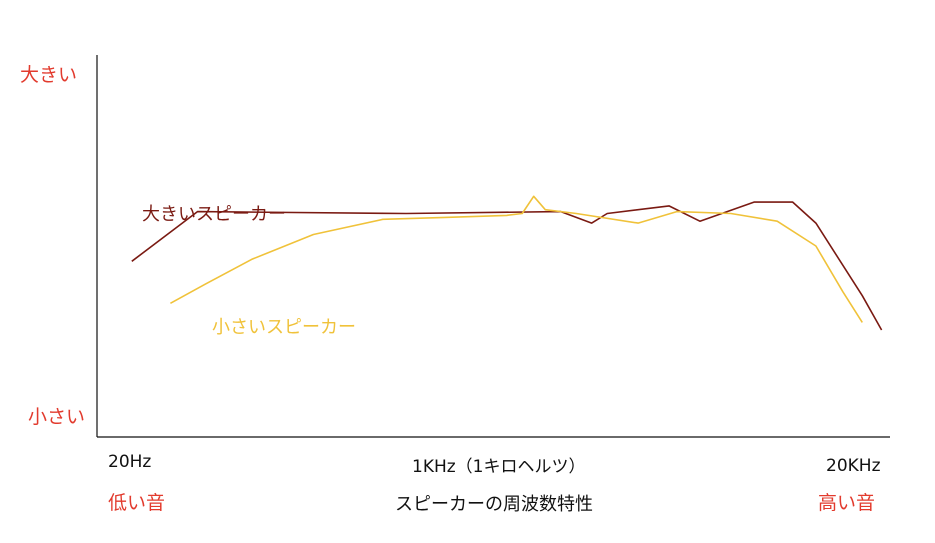 This screenshot has width=935, height=543. What do you see at coordinates (284, 327) in the screenshot?
I see `series-label-small-speaker: 小さいスピーカー` at bounding box center [284, 327].